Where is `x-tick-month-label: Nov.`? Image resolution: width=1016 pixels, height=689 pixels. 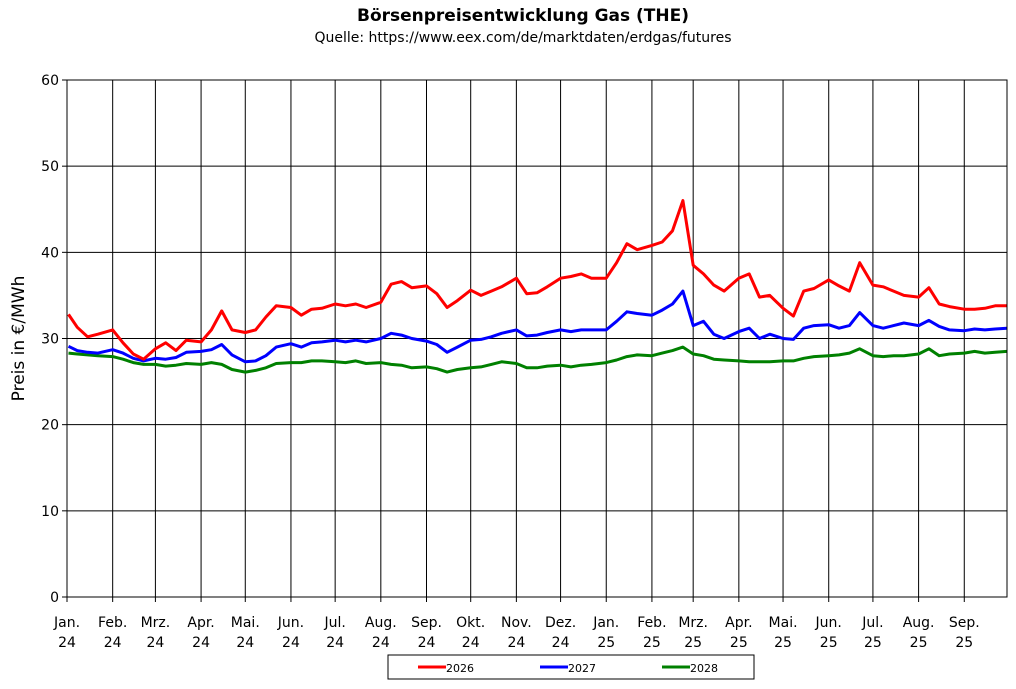 x-tick-month-label: Nov. is located at coordinates (516, 623).